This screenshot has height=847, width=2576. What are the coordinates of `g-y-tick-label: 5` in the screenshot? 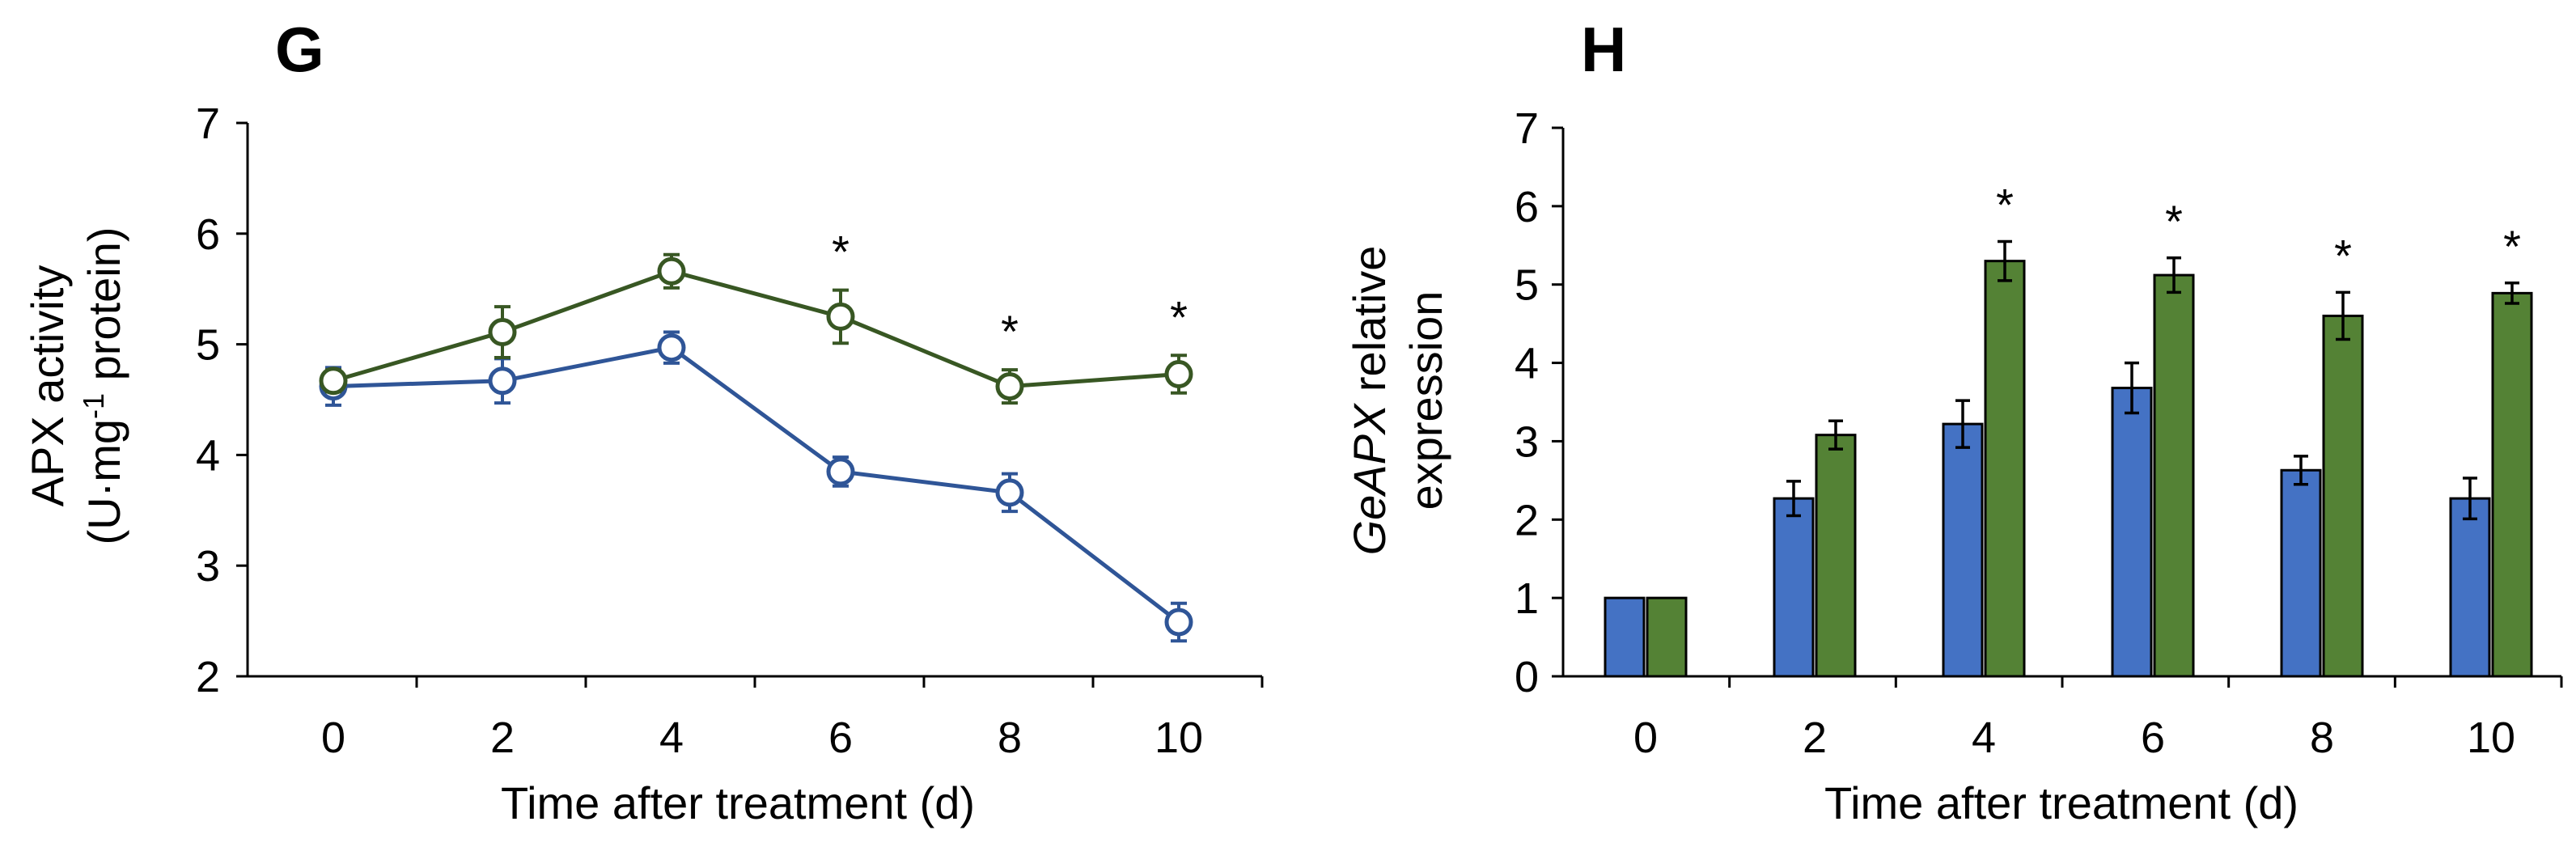 It's located at (208, 345).